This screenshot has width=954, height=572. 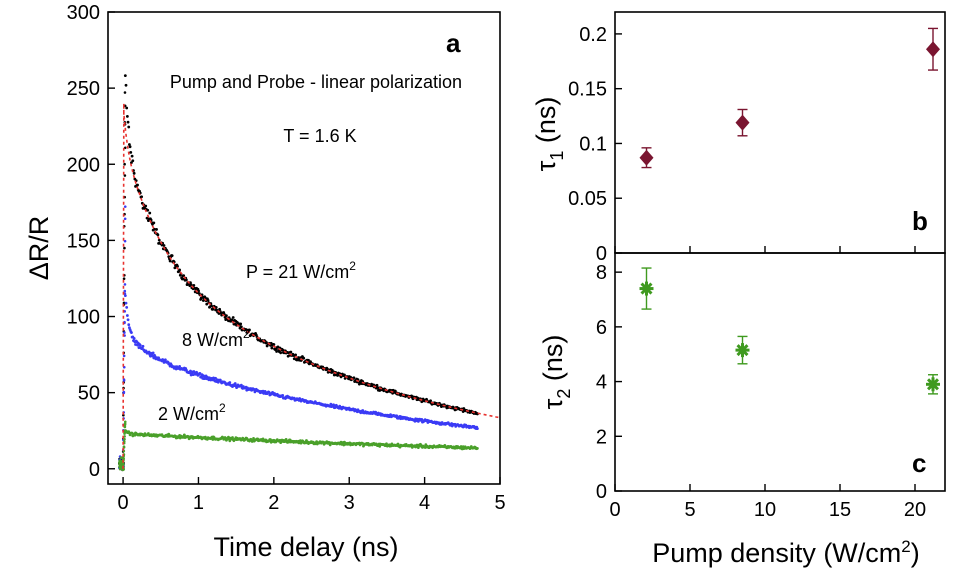 I want to click on panel-c-y-tick-label: 0, so click(x=601, y=492).